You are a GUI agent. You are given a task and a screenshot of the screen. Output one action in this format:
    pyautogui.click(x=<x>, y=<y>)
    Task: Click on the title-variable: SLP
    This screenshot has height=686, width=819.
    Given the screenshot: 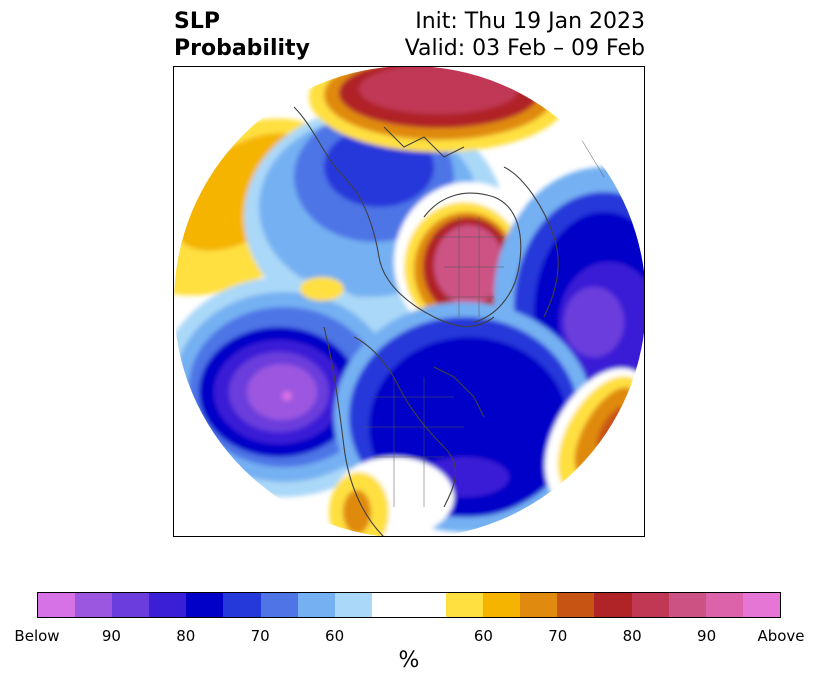 What is the action you would take?
    pyautogui.click(x=197, y=21)
    